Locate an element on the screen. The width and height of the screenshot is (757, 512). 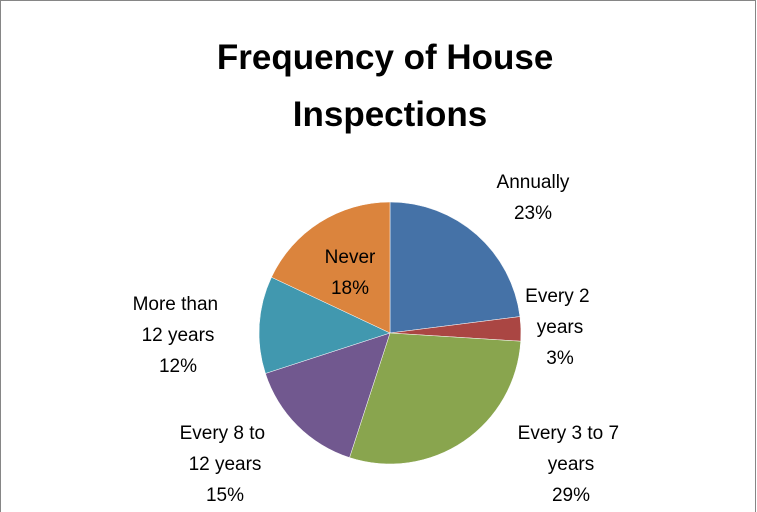
slice-value-label: 18% is located at coordinates (350, 288).